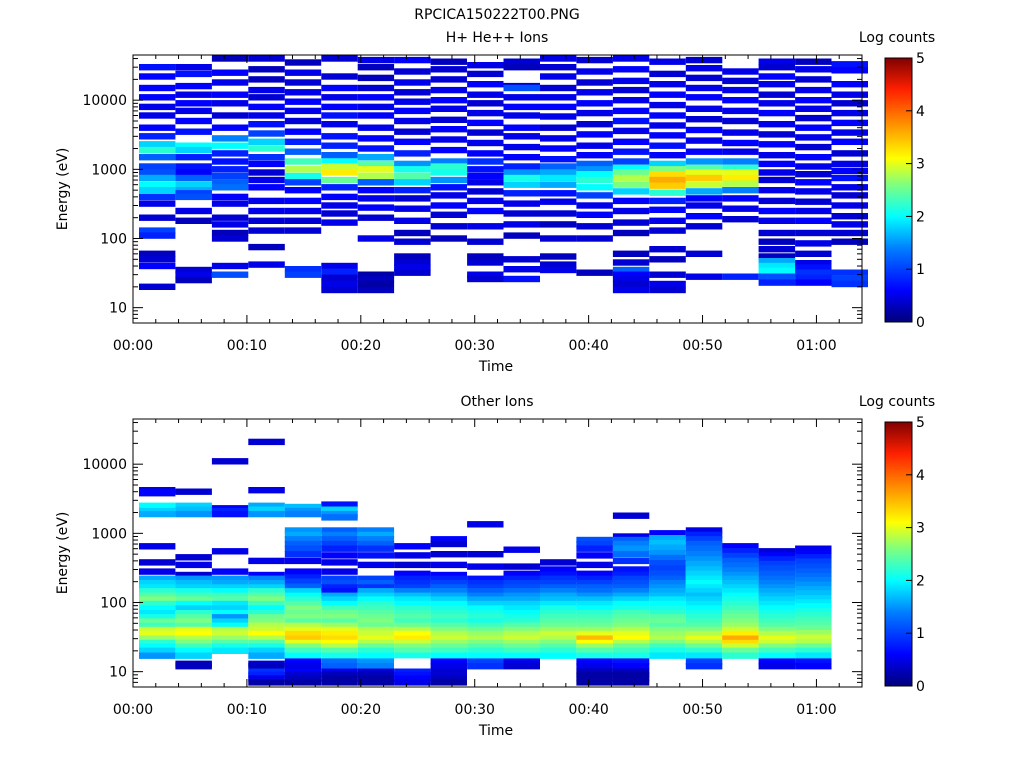 This screenshot has width=1024, height=768. Describe the element at coordinates (898, 554) in the screenshot. I see `colorbar-gradient` at that location.